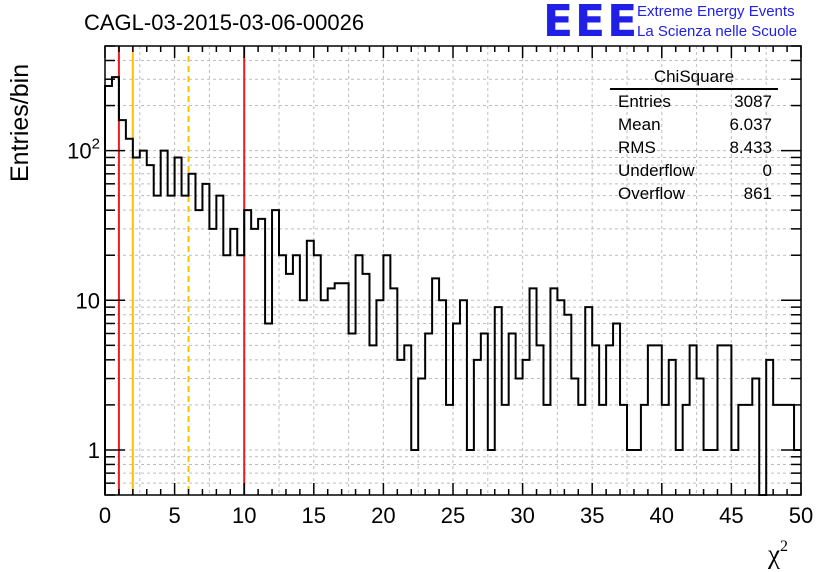  I want to click on stats-value: 861, so click(757, 193).